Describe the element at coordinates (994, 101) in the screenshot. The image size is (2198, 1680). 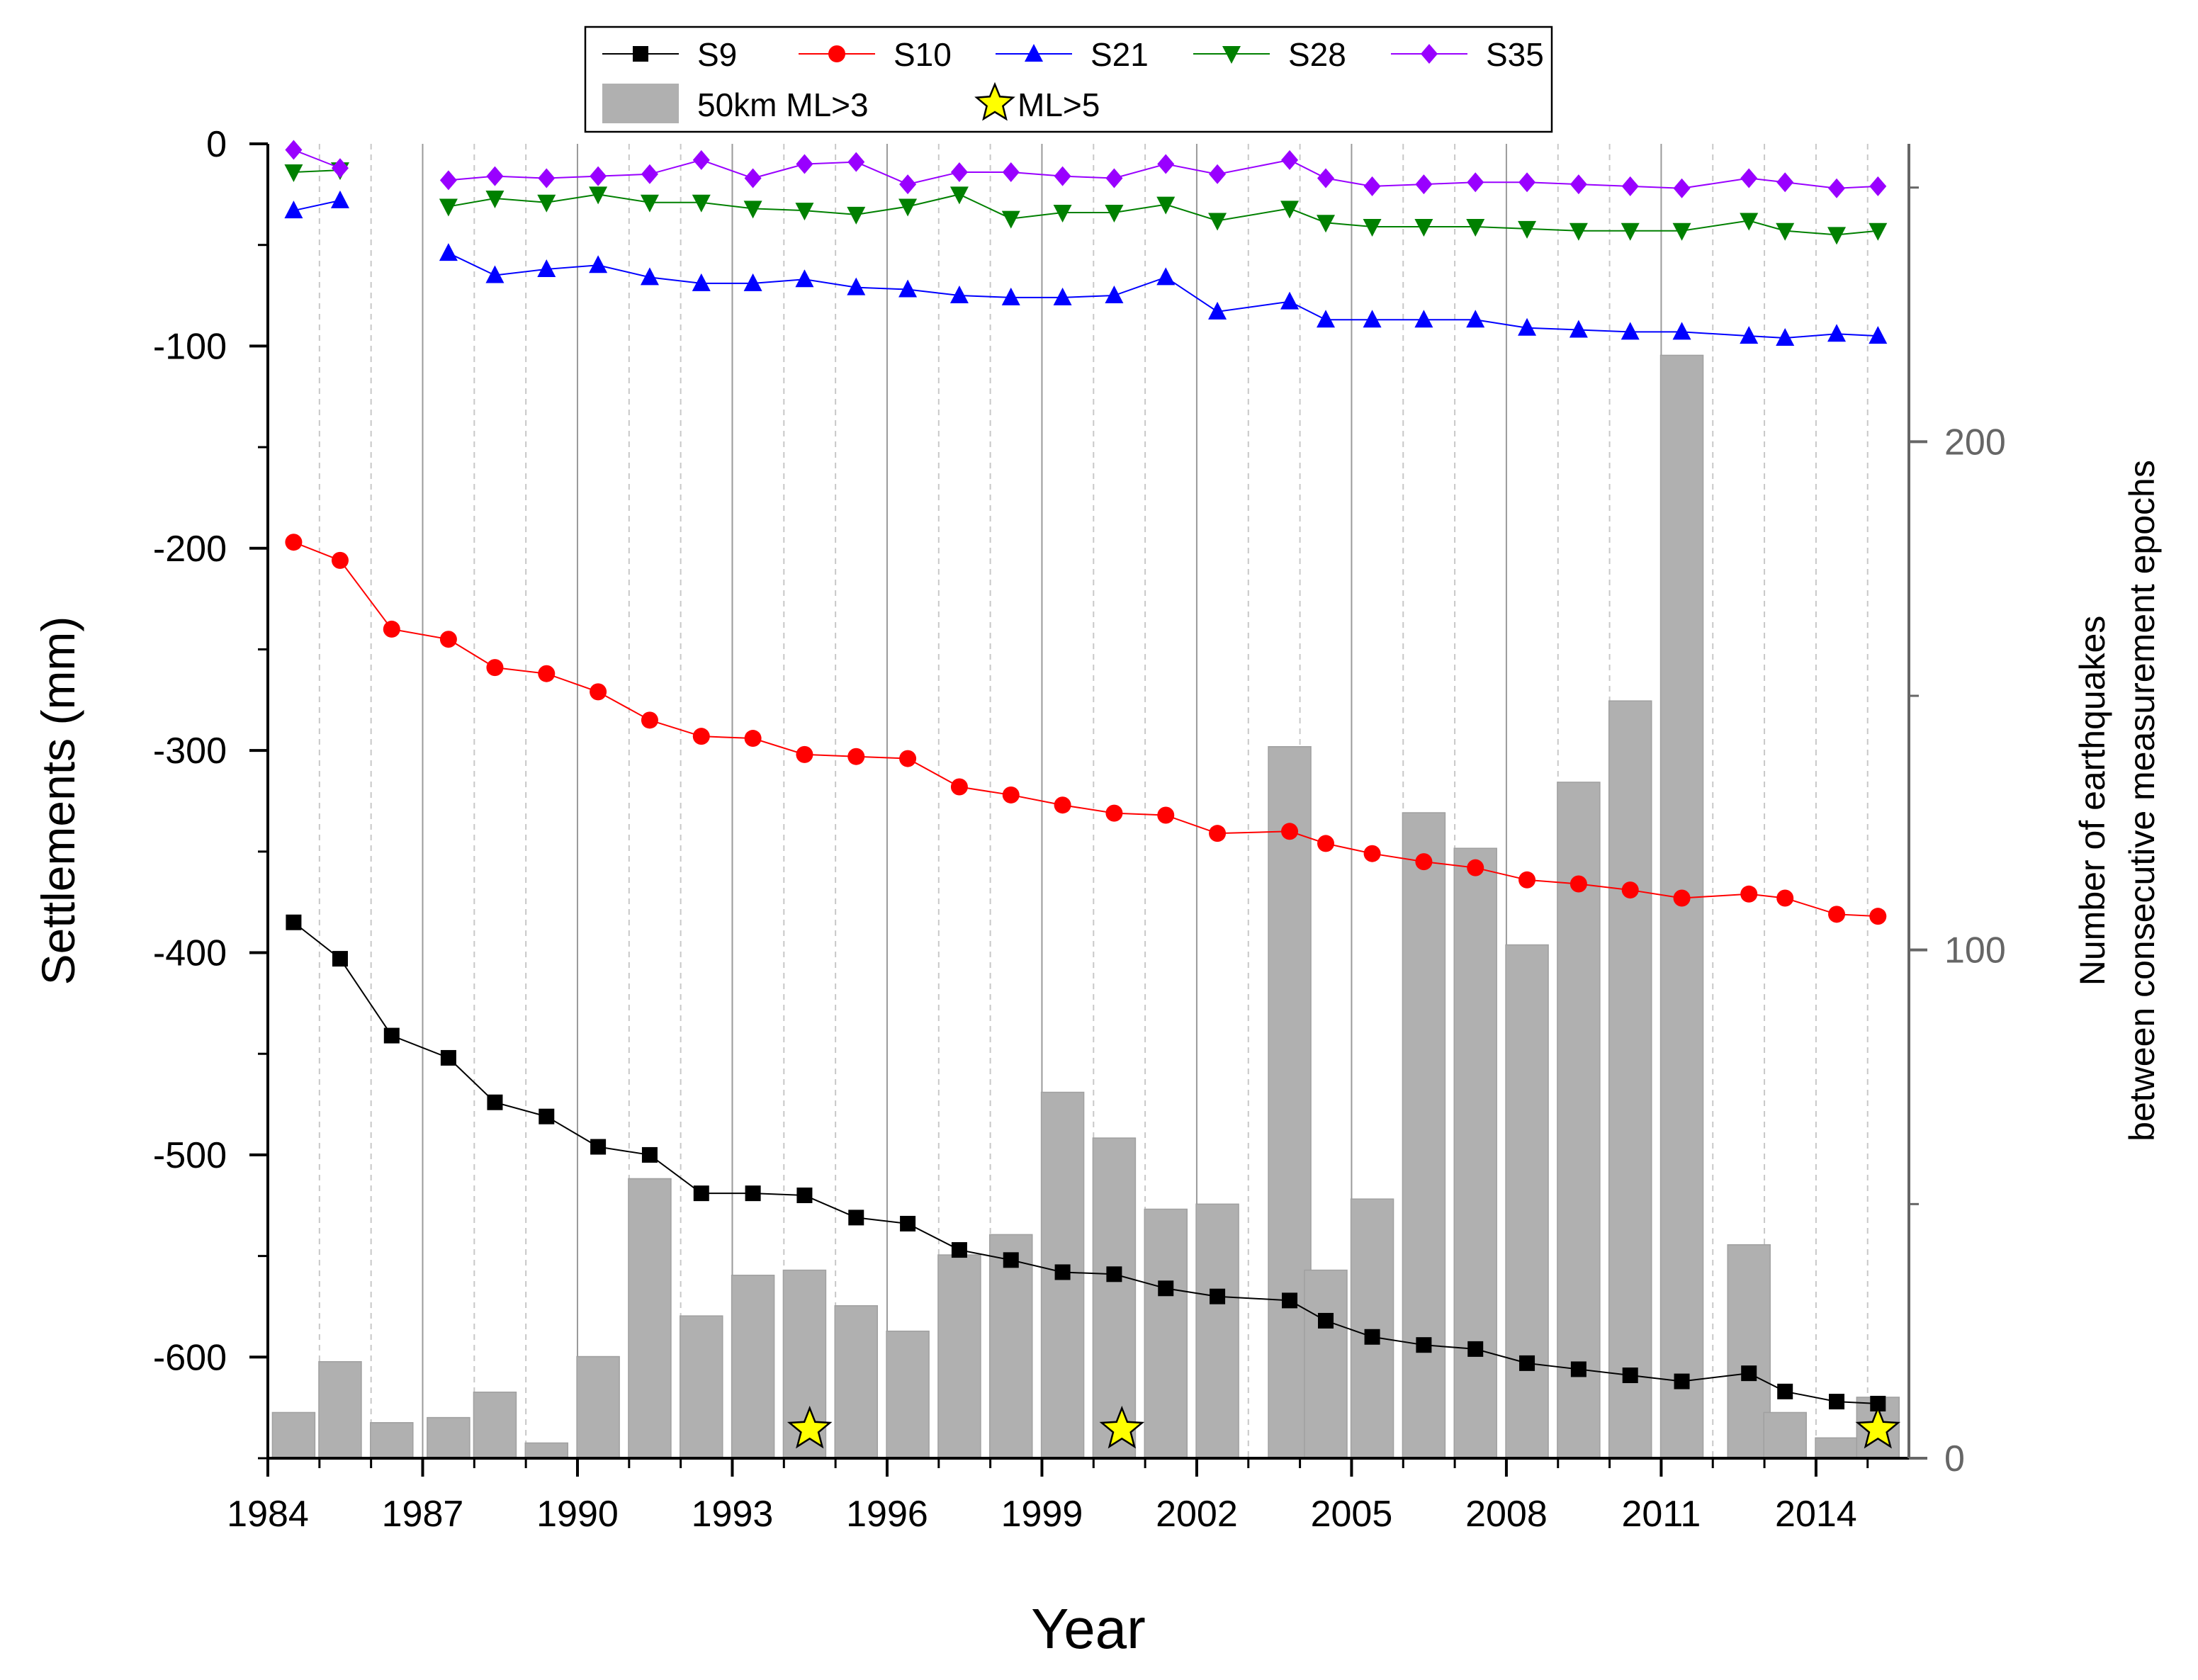
I see `legend-star-marker` at that location.